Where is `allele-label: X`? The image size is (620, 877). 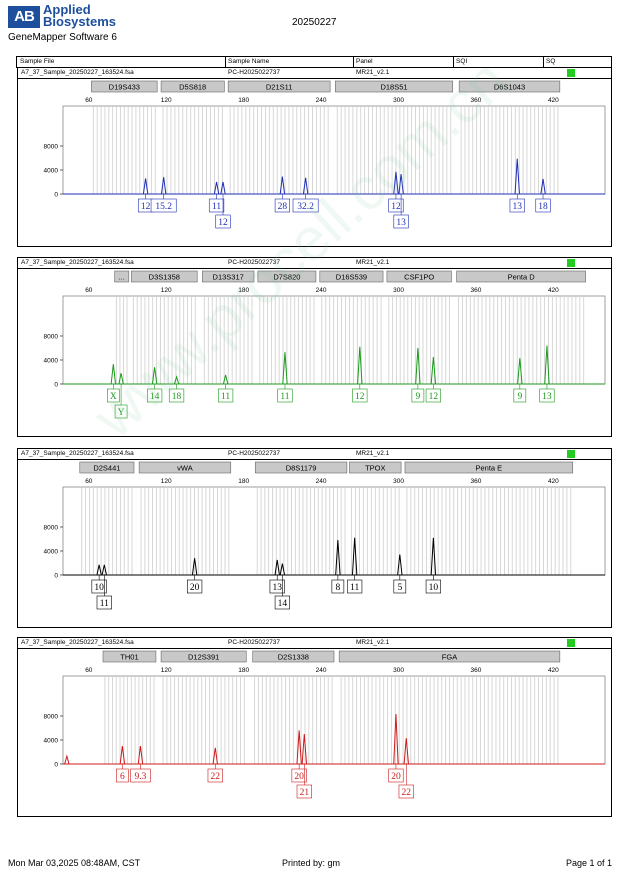 allele-label: X is located at coordinates (113, 397).